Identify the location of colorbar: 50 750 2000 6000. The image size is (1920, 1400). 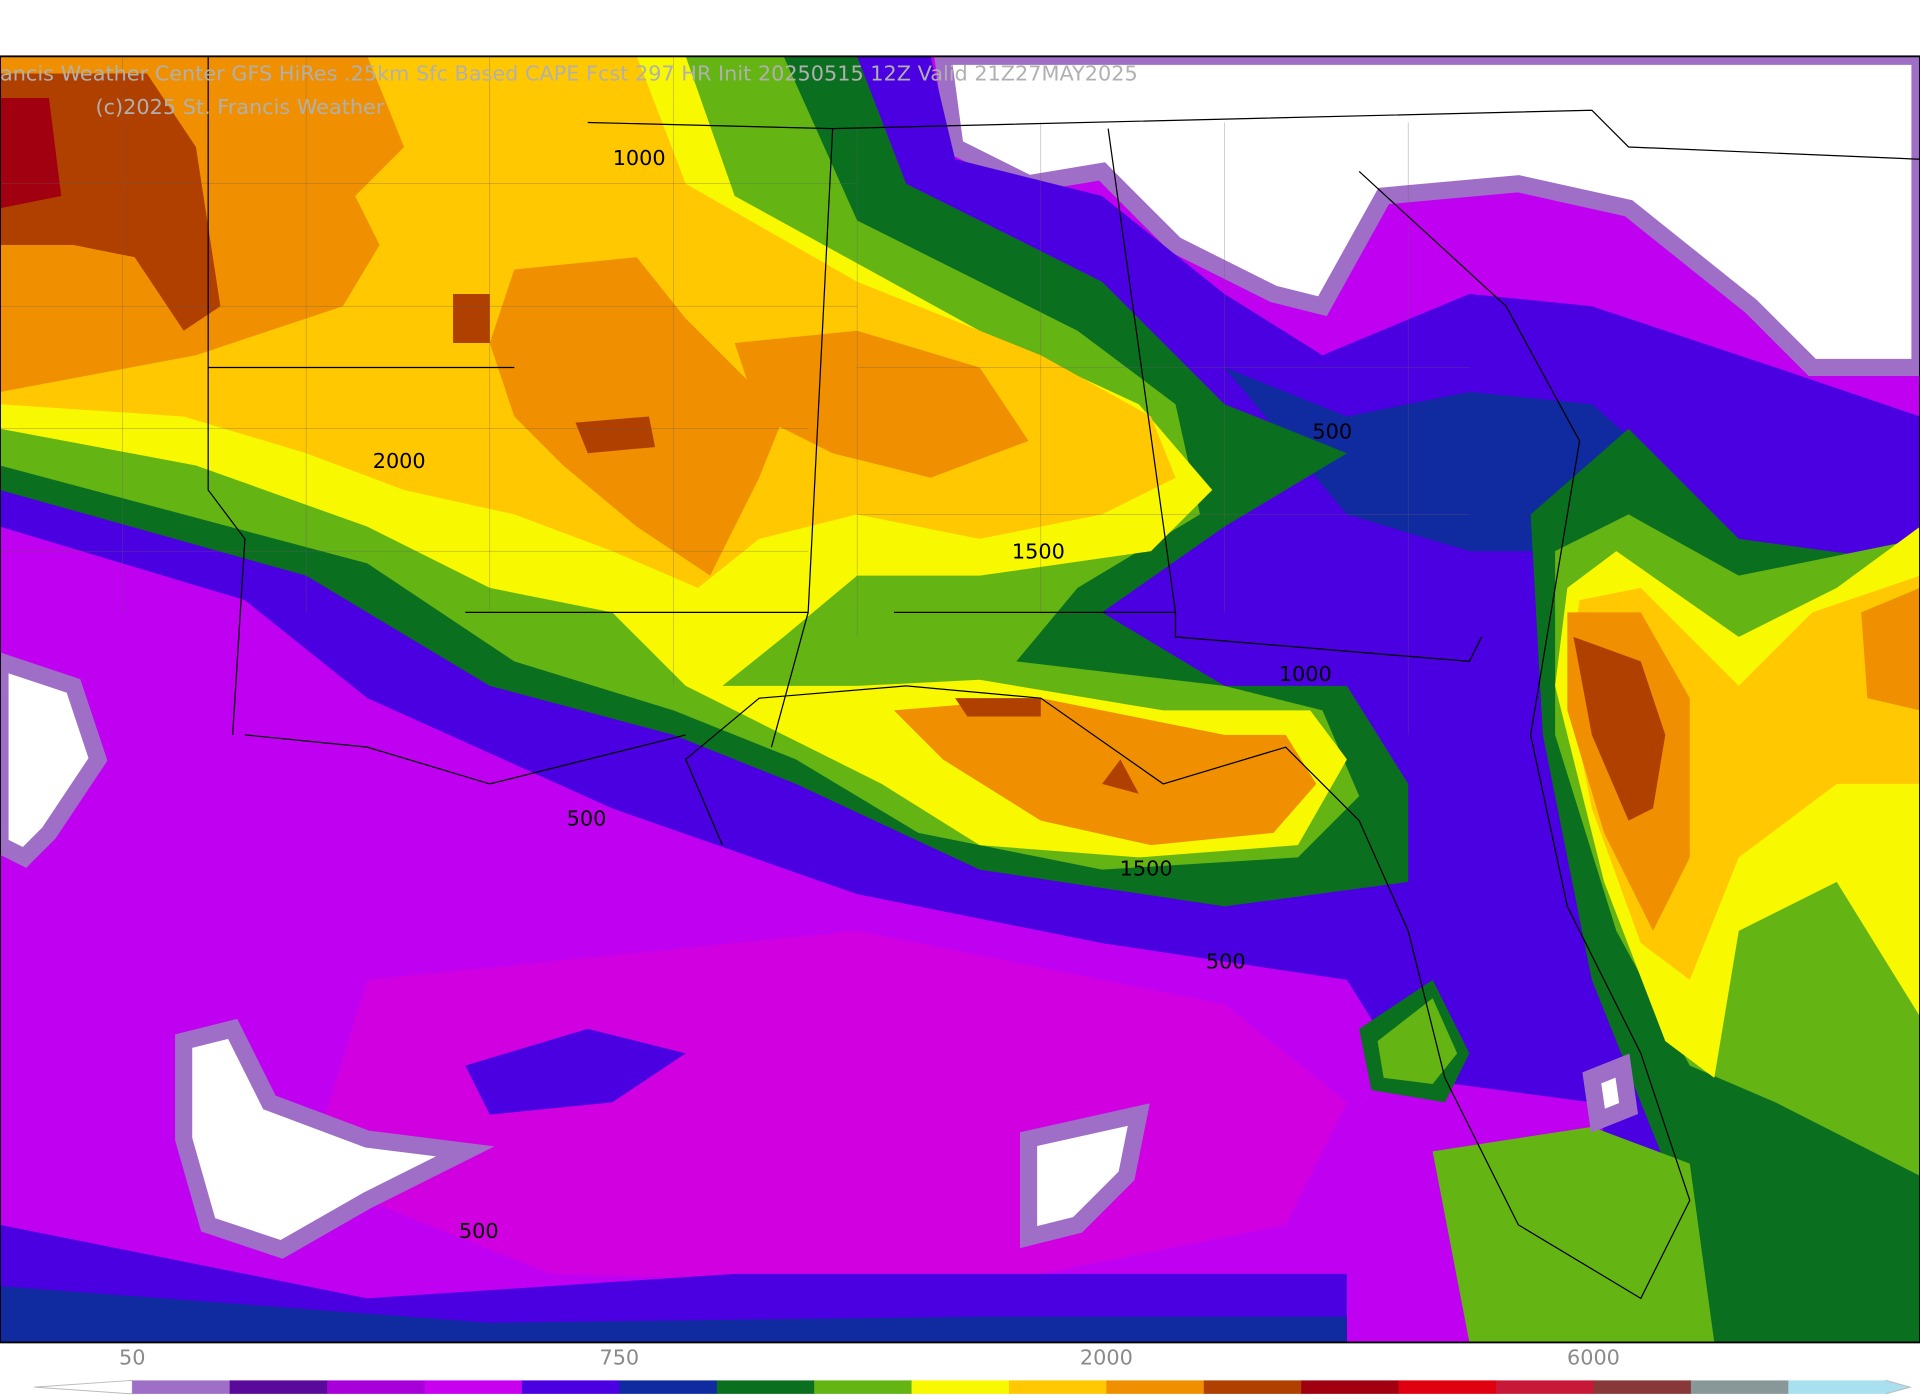
(973, 1370).